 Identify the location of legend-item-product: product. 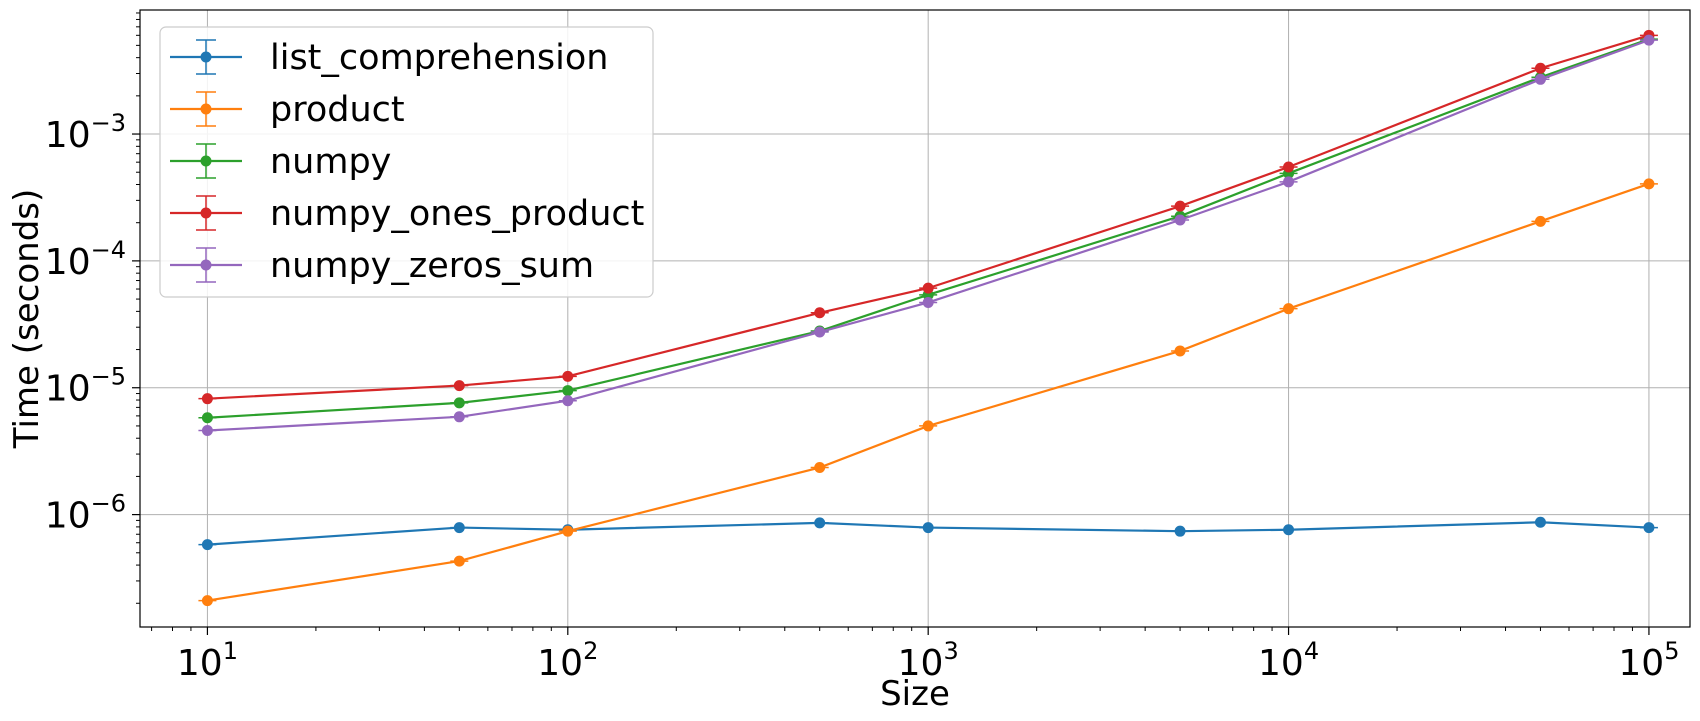
(287, 110).